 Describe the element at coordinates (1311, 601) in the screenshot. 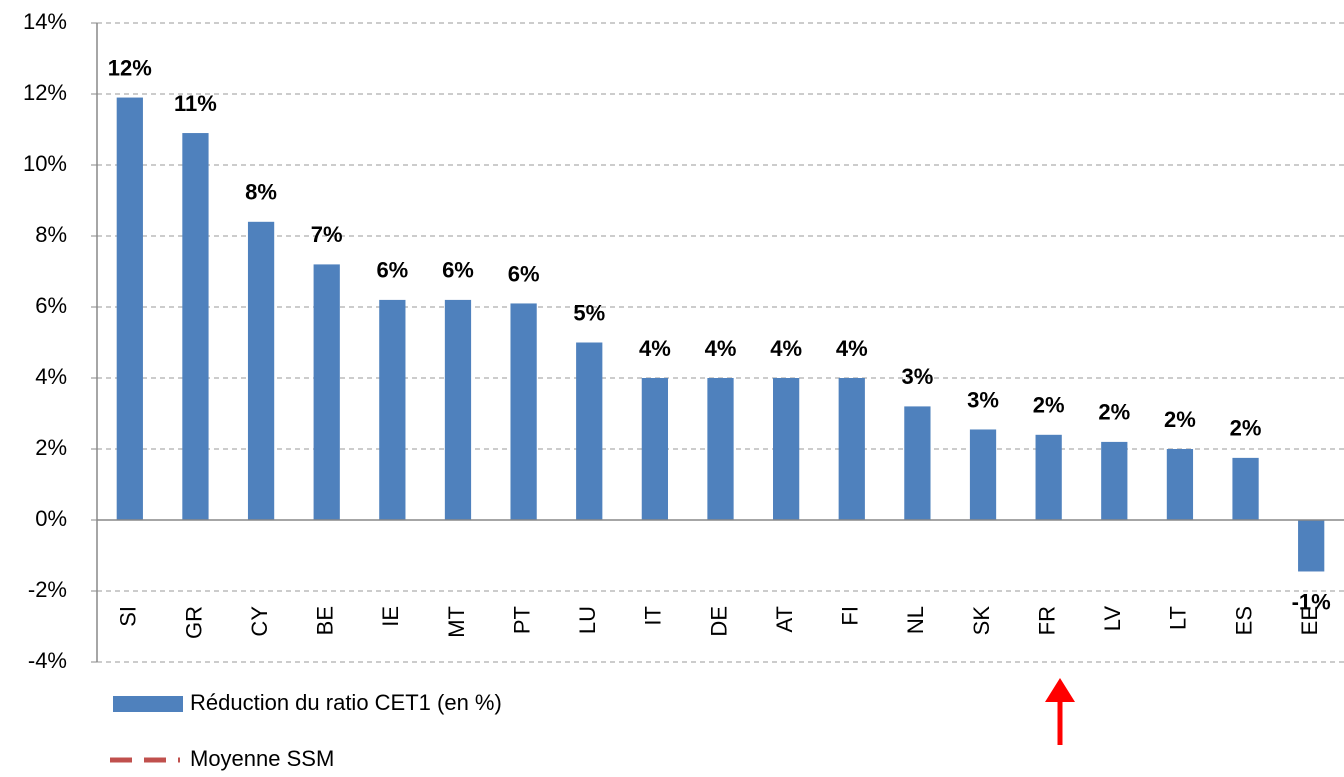

I see `value-label: -1%` at that location.